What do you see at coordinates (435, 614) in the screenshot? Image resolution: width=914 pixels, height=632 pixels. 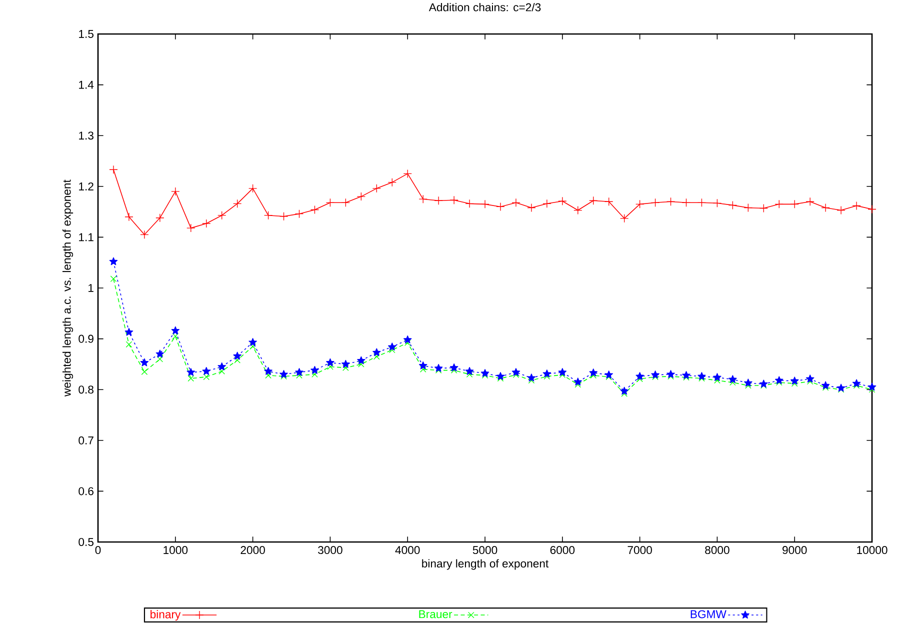 I see `legend-label: Brauer` at bounding box center [435, 614].